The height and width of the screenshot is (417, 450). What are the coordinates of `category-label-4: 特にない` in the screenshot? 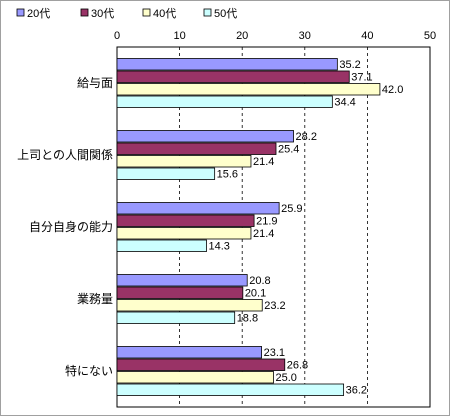 It's located at (89, 370).